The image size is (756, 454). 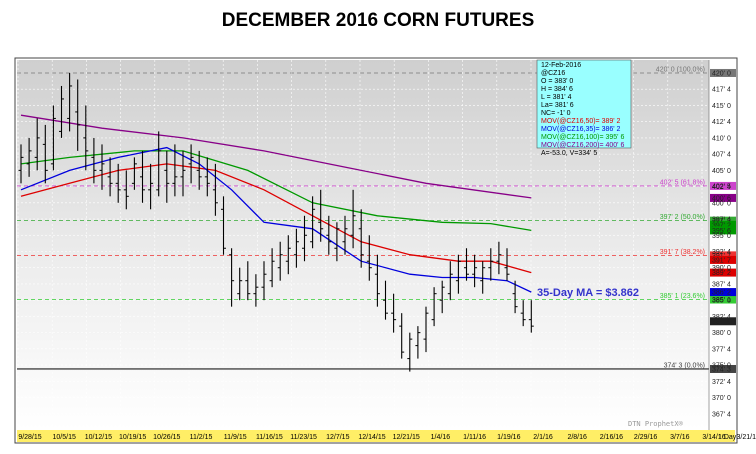 I want to click on page-title: DECEMBER 2016 CORN FUTURES, so click(x=378, y=20).